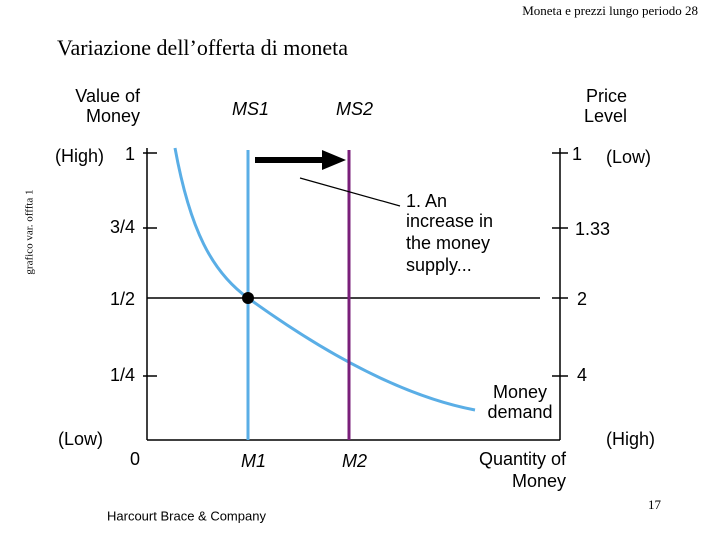 This screenshot has width=720, height=540. Describe the element at coordinates (523, 459) in the screenshot. I see `bottom-axis-title: Quantity of` at that location.